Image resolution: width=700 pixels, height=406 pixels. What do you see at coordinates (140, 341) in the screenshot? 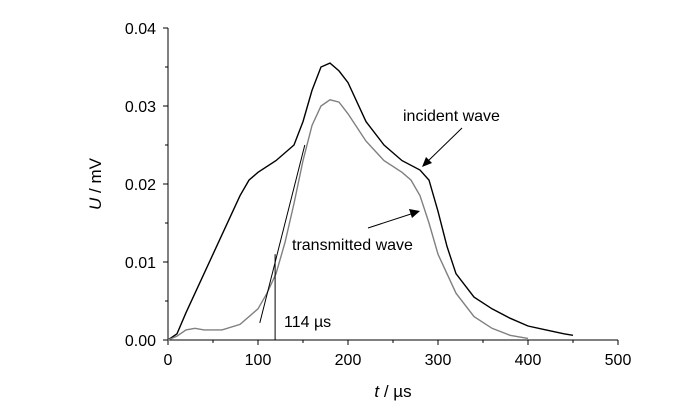
I see `y-tick-label: 0.00` at bounding box center [140, 341].